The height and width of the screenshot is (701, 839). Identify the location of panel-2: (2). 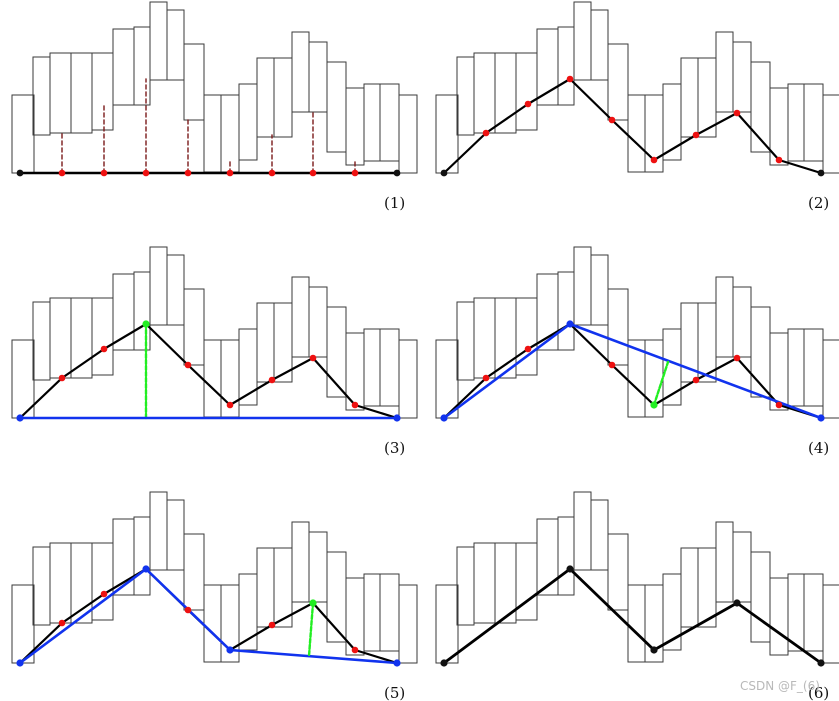
(637, 106).